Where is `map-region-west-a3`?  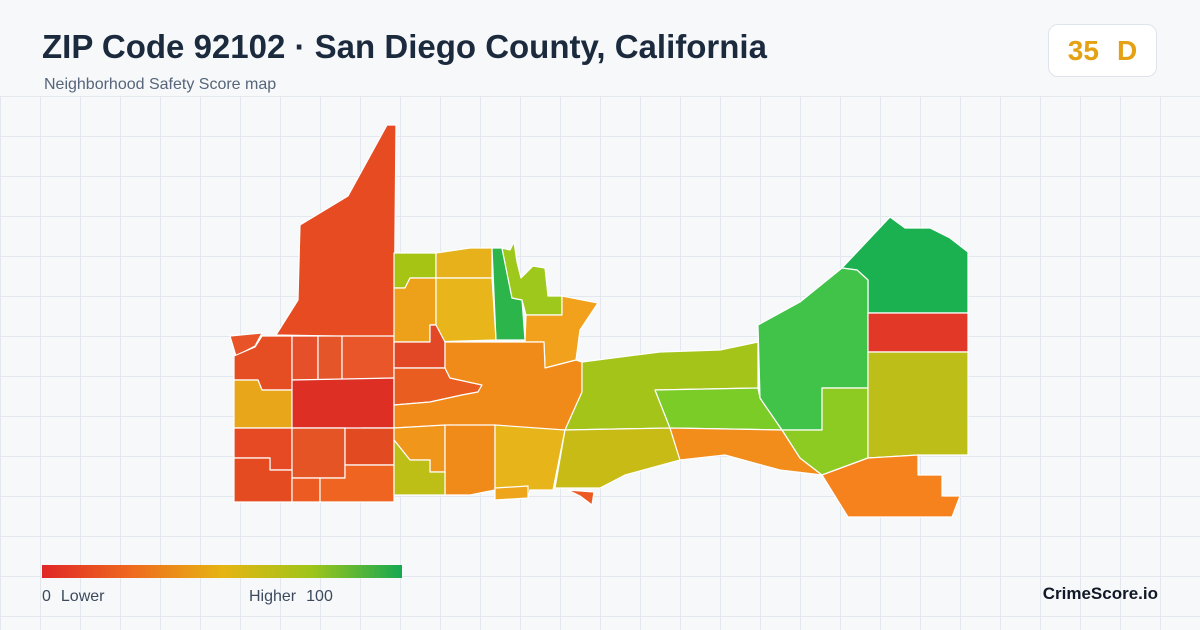 map-region-west-a3 is located at coordinates (330, 358).